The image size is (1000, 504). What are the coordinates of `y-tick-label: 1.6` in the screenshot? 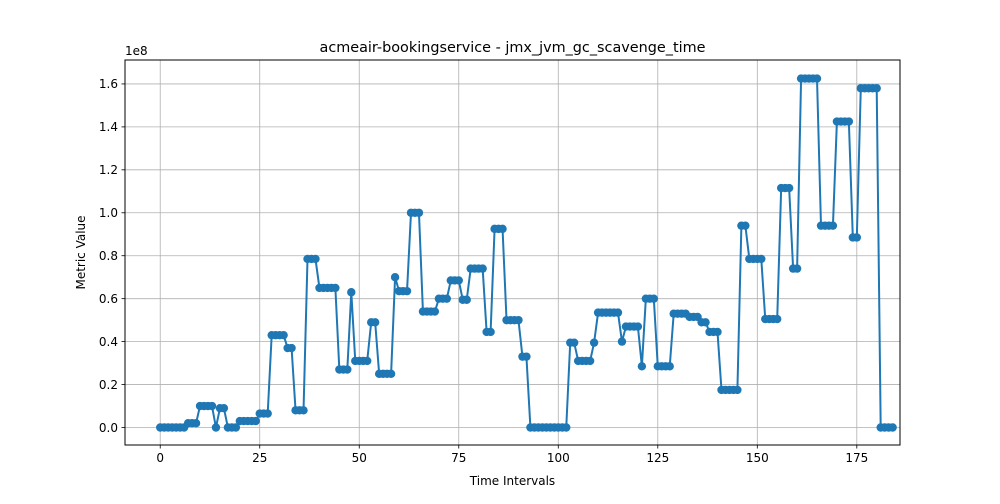 It's located at (108, 84).